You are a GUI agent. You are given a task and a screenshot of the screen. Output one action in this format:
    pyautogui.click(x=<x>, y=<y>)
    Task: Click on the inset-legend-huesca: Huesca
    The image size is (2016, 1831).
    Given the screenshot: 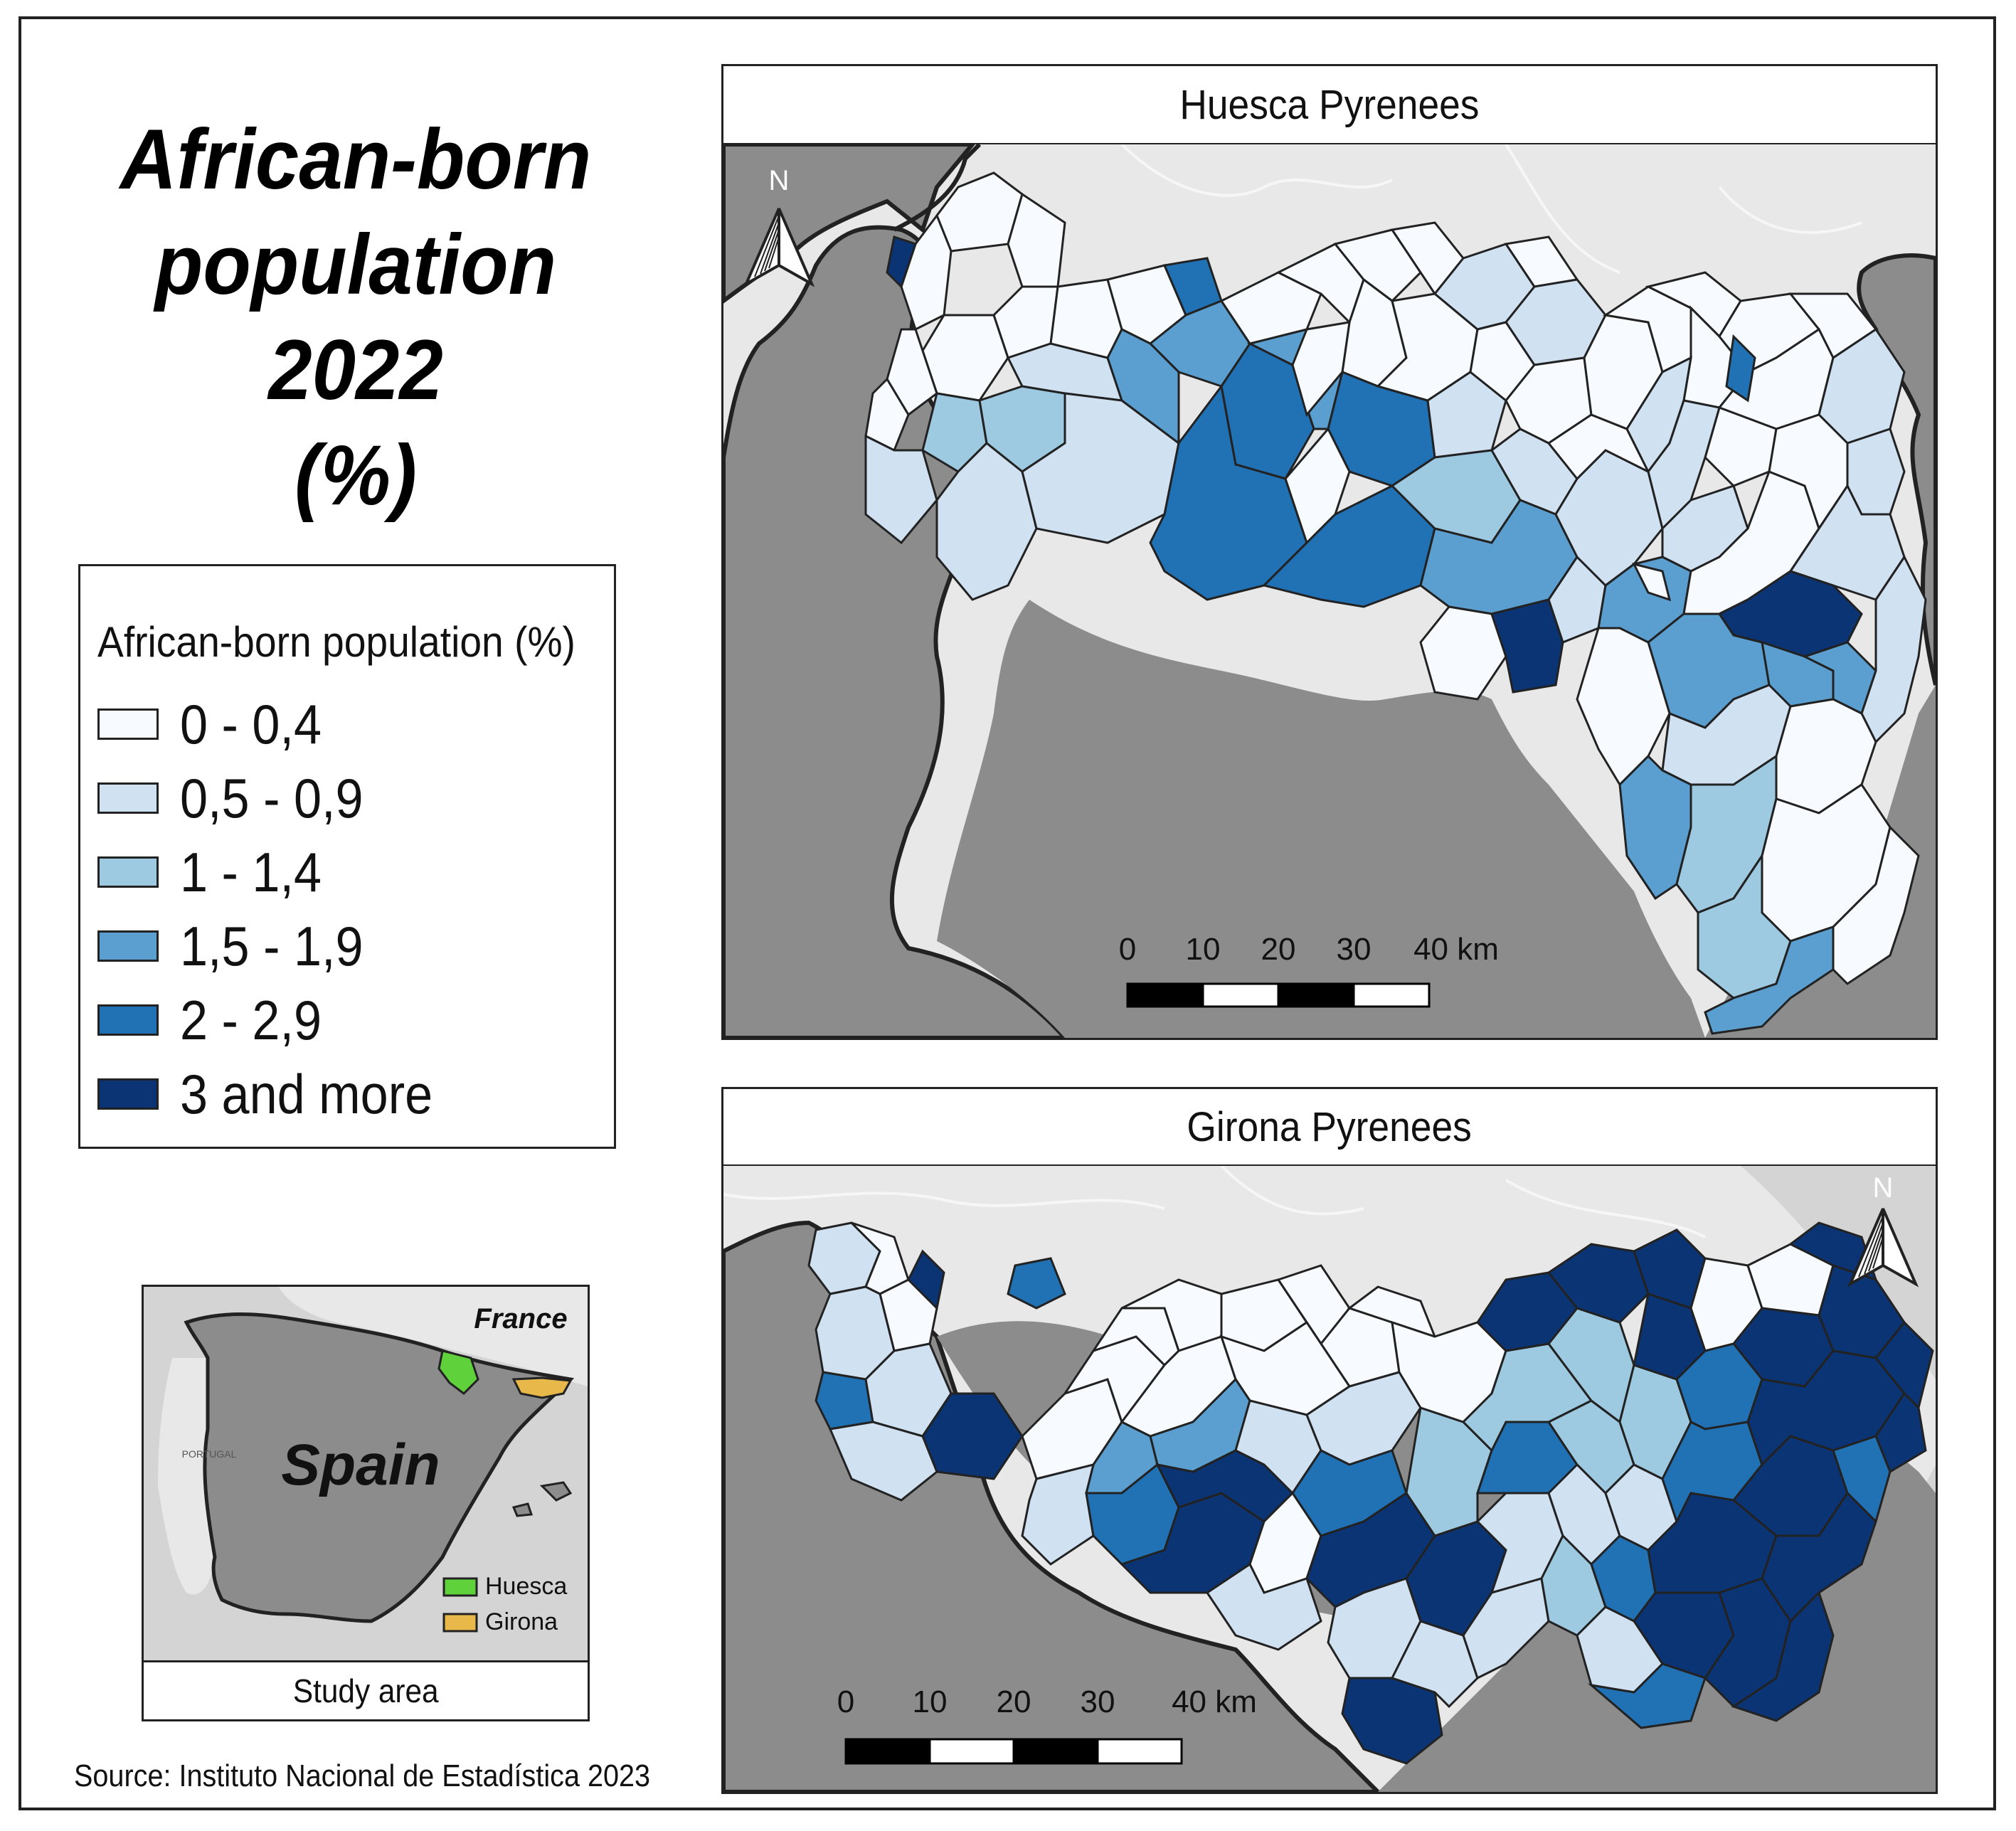 What is the action you would take?
    pyautogui.click(x=526, y=1586)
    